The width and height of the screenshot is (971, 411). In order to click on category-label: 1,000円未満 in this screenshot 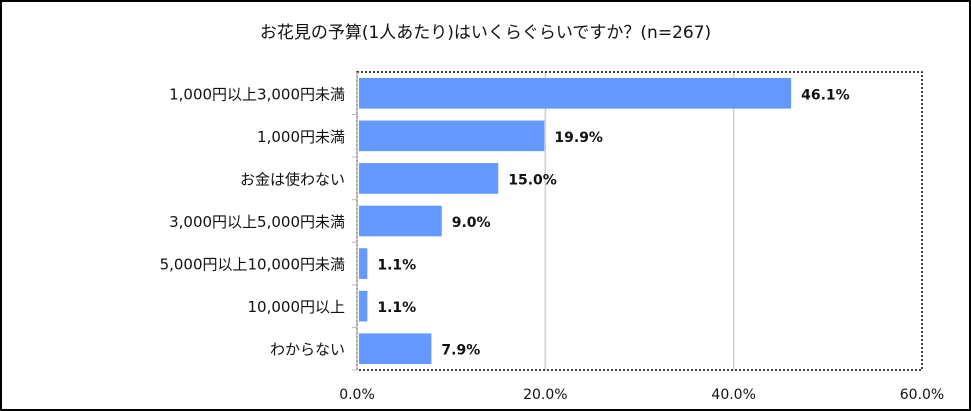, I will do `click(301, 137)`.